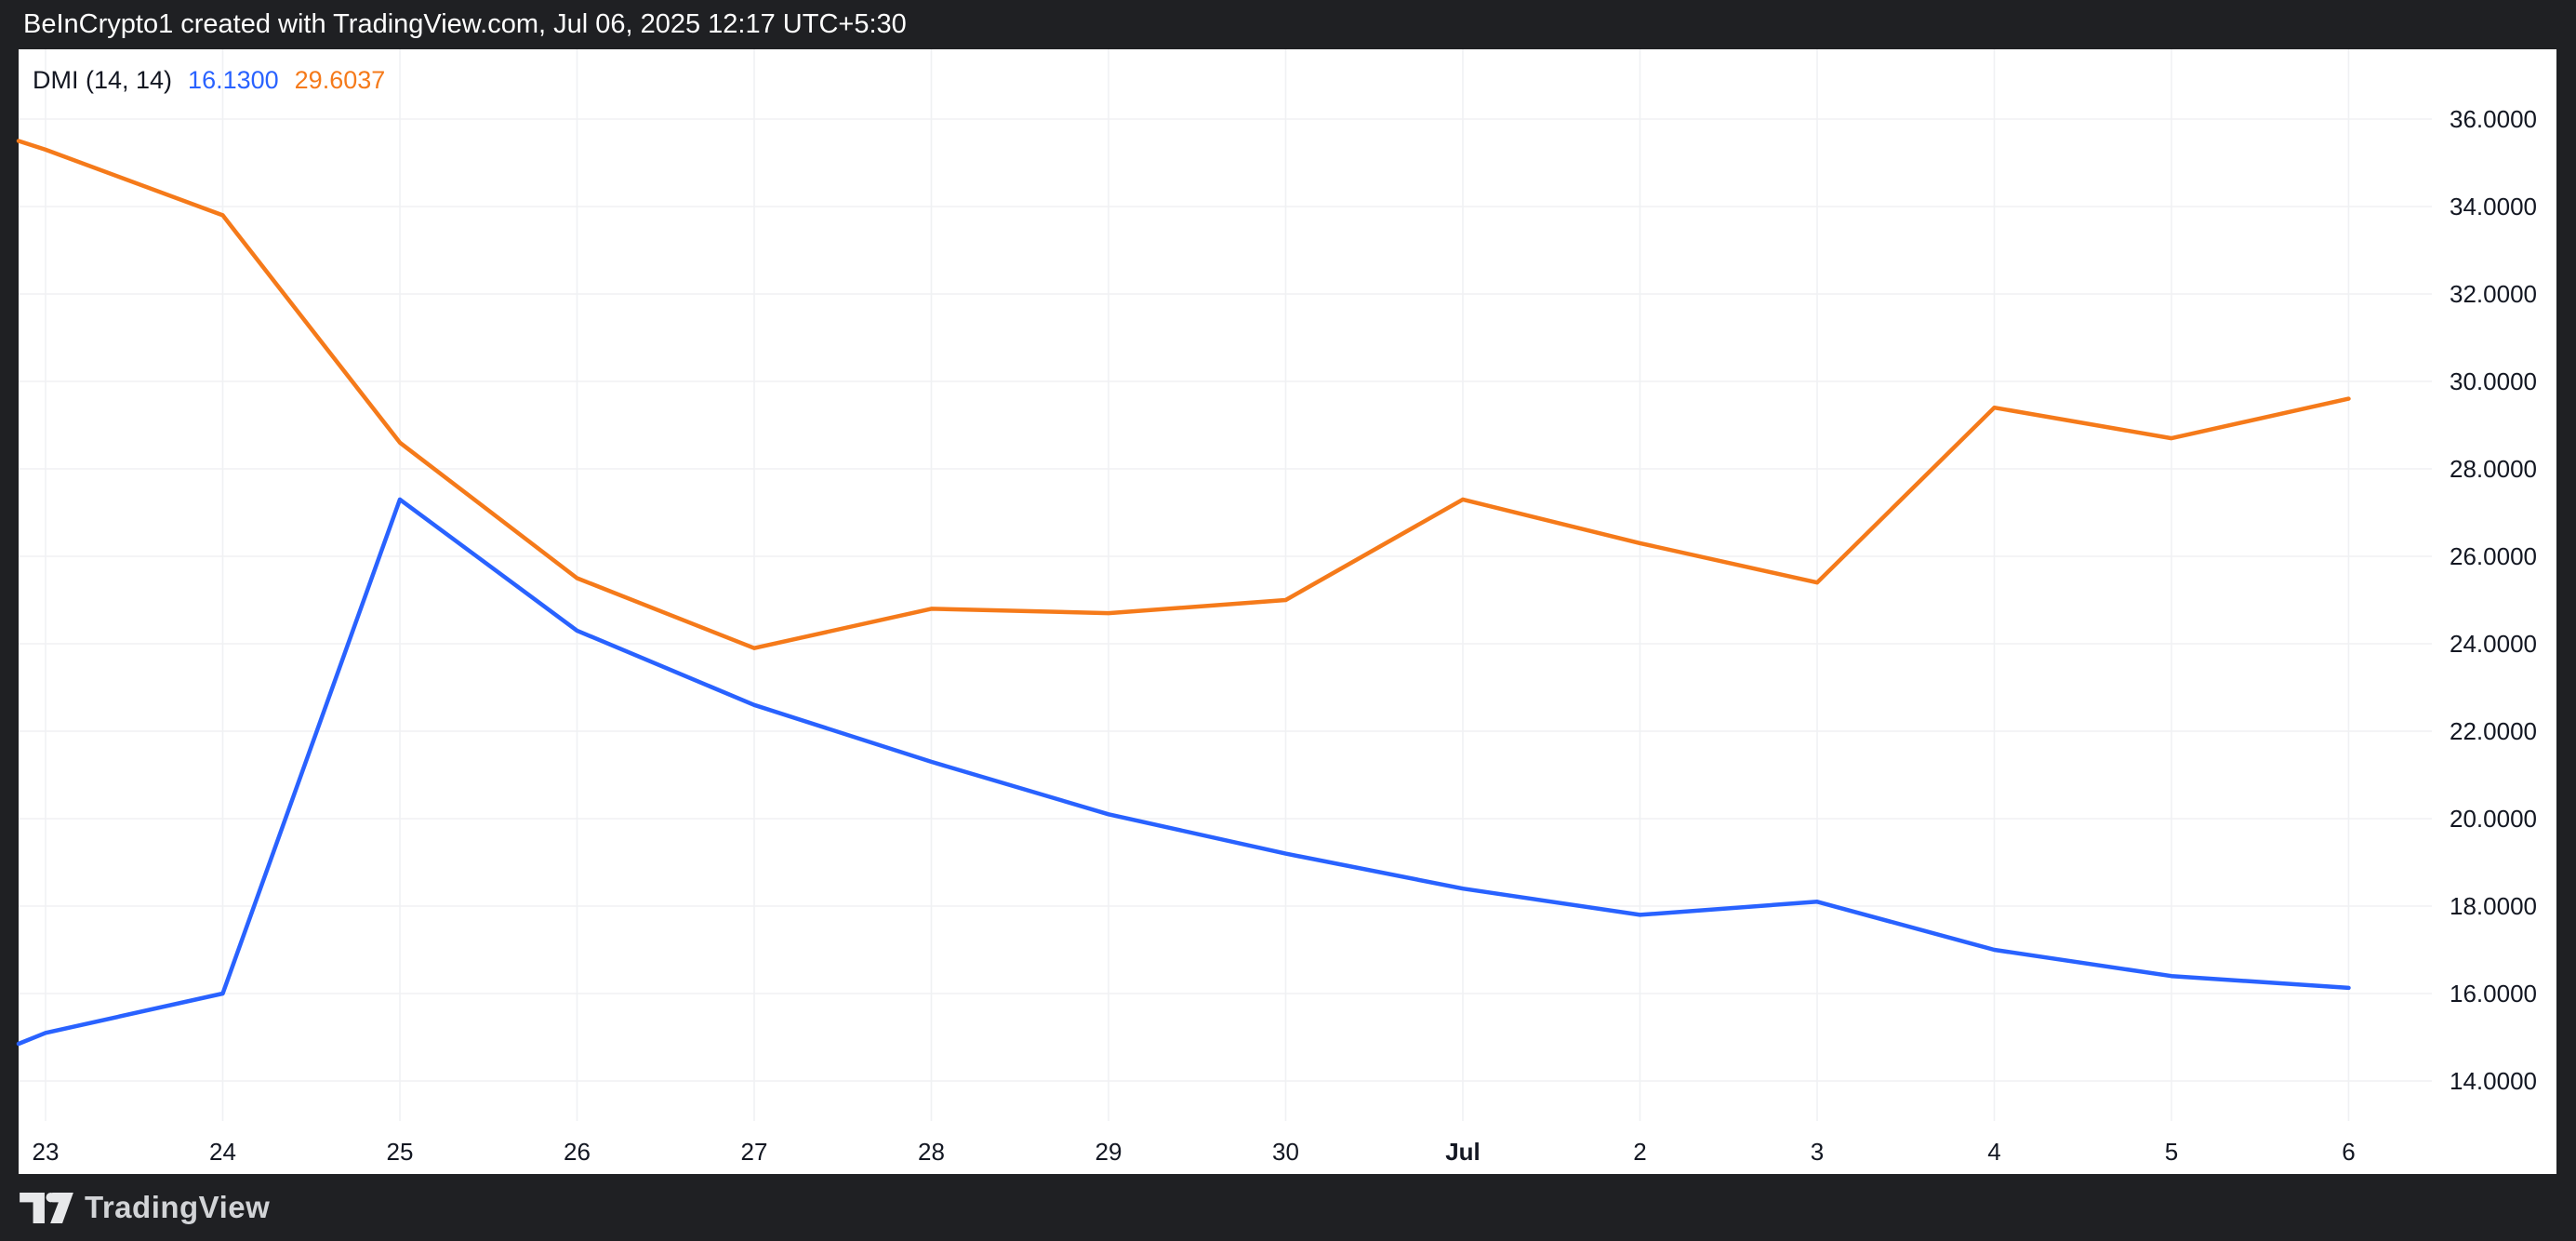 This screenshot has height=1241, width=2576. I want to click on price-scale-label: 28.0000, so click(2493, 469).